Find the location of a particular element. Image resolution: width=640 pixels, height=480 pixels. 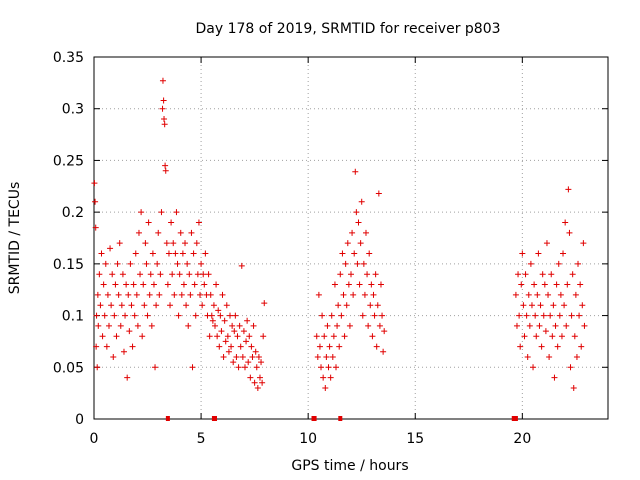

y-tick-label: 0.2 is located at coordinates (73, 213).